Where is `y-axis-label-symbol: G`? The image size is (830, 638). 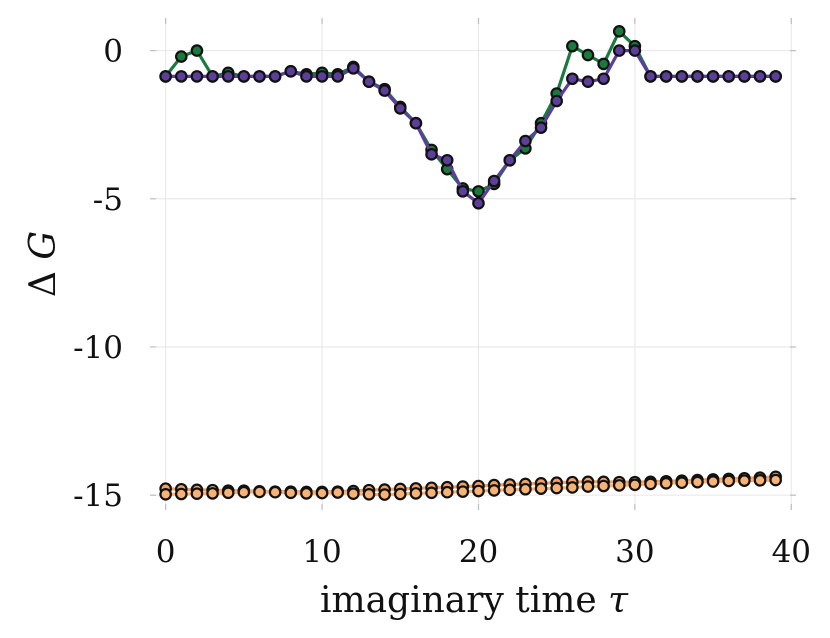 y-axis-label-symbol: G is located at coordinates (43, 245).